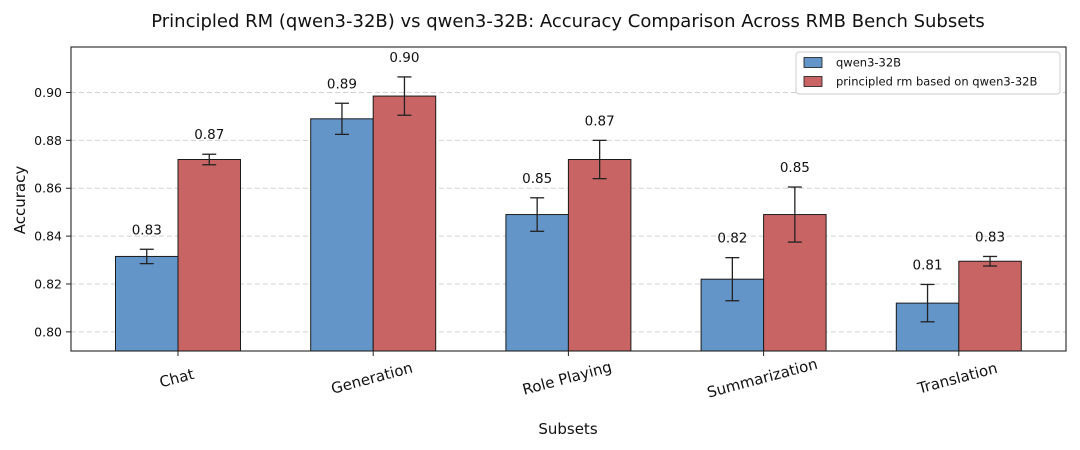 Image resolution: width=1080 pixels, height=450 pixels. I want to click on legend-label-principled-rm: principled rm based on qwen3-32B, so click(936, 82).